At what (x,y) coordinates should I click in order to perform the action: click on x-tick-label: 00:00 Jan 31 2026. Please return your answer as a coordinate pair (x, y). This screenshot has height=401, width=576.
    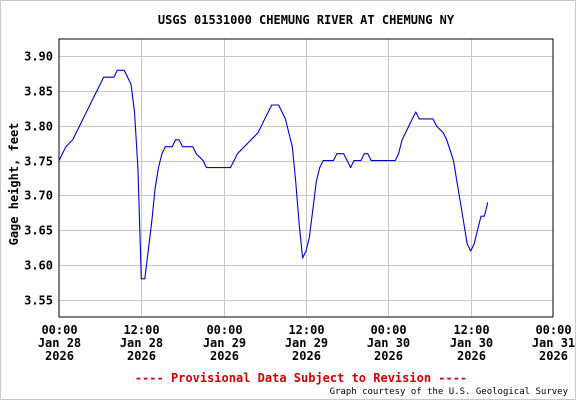
    Looking at the image, I should click on (553, 343).